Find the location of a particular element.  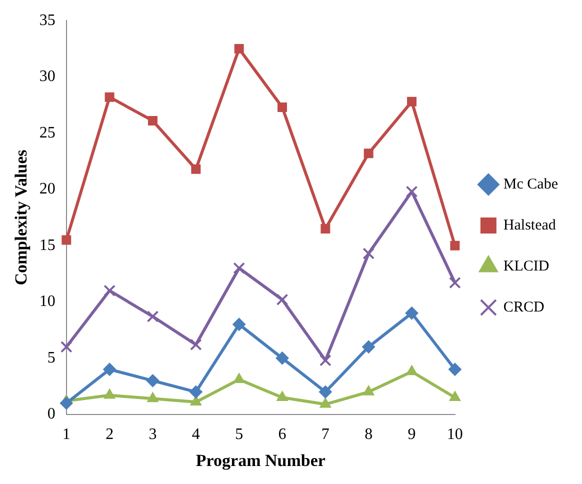

legend-label: KLCID is located at coordinates (526, 266).